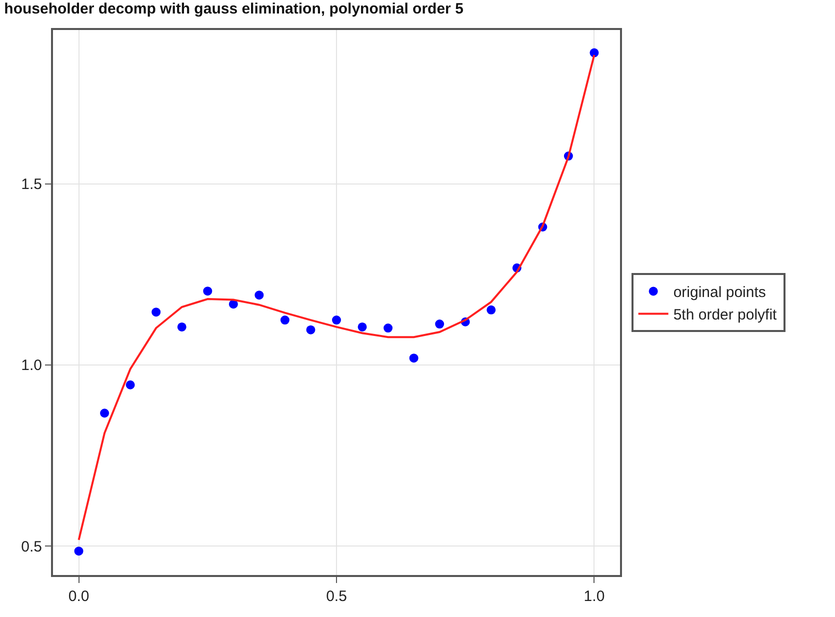  Describe the element at coordinates (31, 547) in the screenshot. I see `y-tick-label: 0.5` at that location.